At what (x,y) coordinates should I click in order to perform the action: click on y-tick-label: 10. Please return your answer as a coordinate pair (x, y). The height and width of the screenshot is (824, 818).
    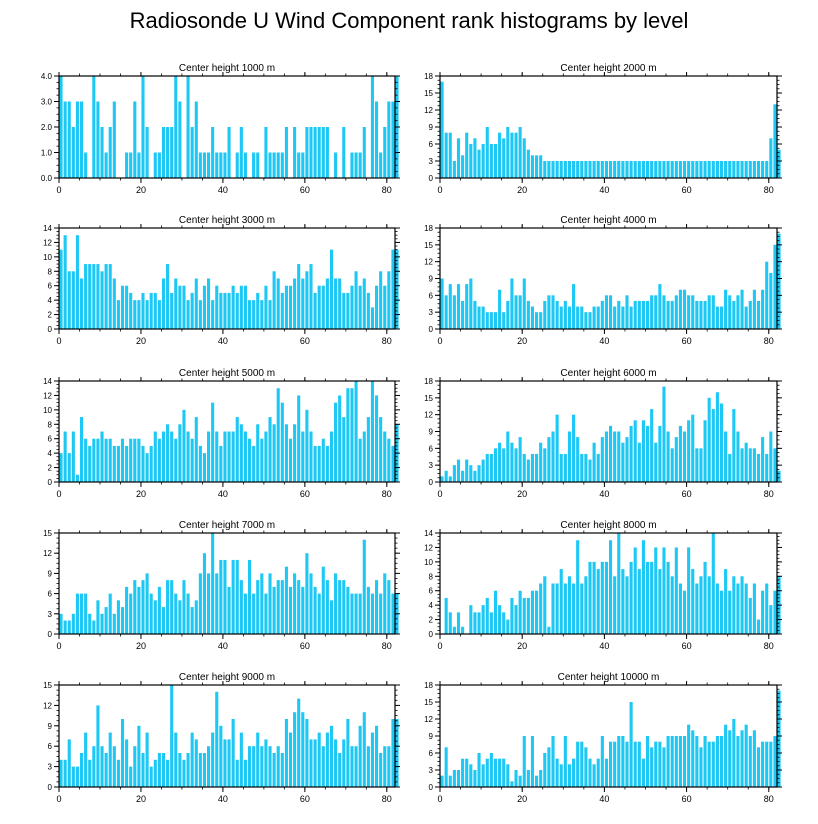
    Looking at the image, I should click on (47, 410).